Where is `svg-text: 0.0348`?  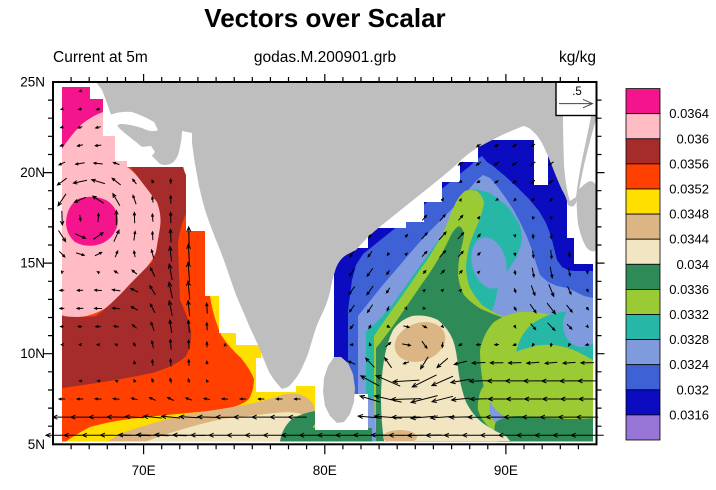 svg-text: 0.0348 is located at coordinates (689, 214).